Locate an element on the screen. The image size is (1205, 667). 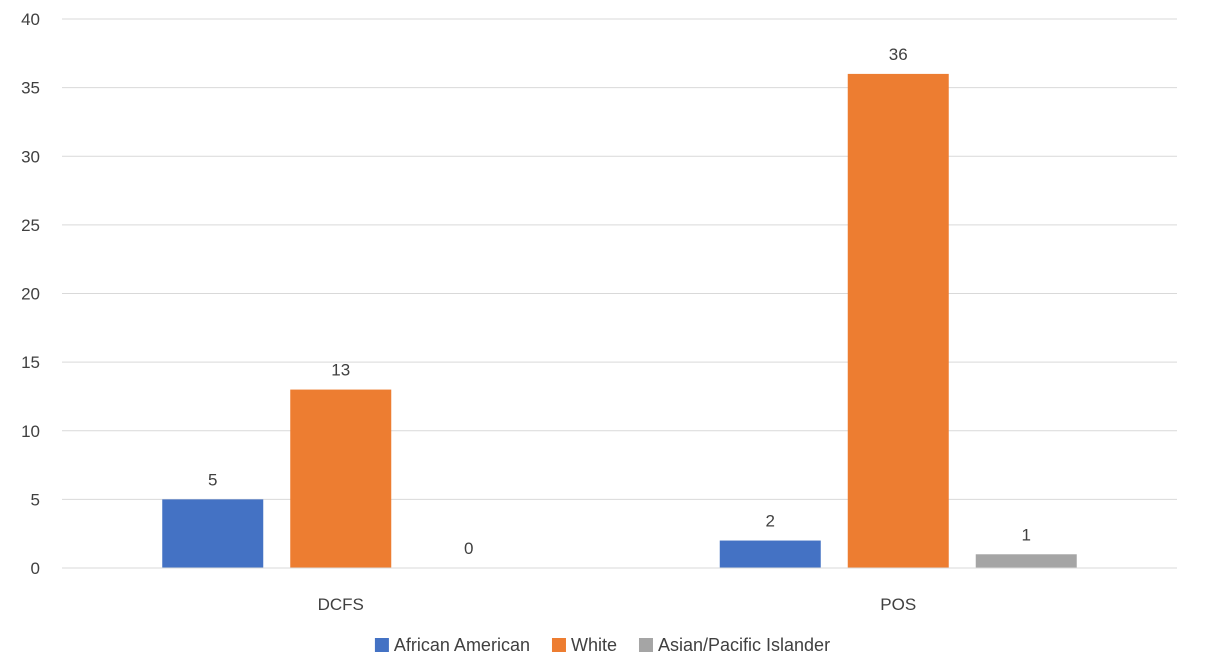
y-tick-label: 25 is located at coordinates (30, 225).